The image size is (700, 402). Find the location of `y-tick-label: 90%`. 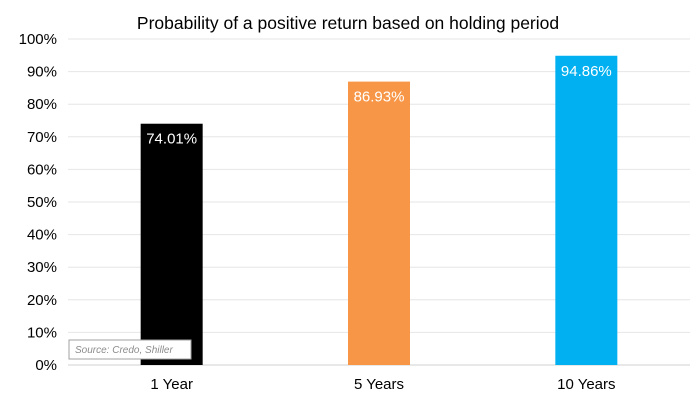

y-tick-label: 90% is located at coordinates (42, 72).